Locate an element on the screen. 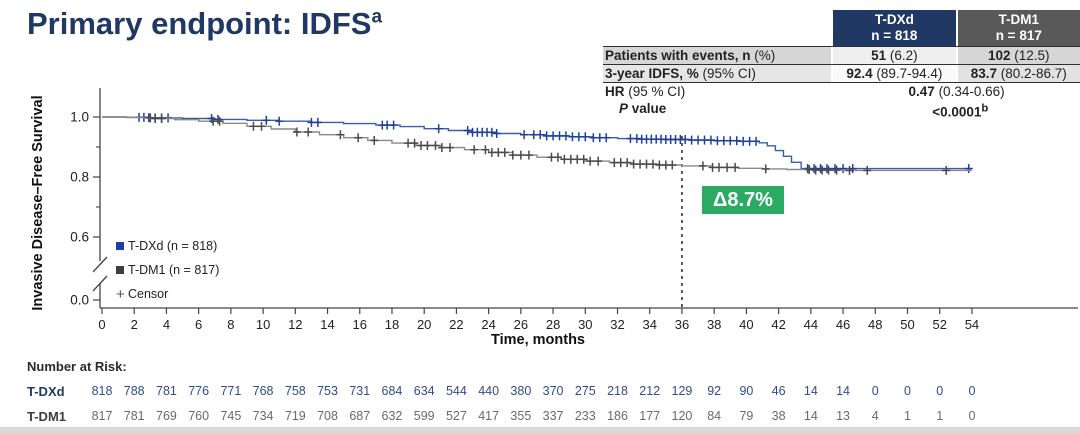  y-tick-label: 1.0 is located at coordinates (79, 117).